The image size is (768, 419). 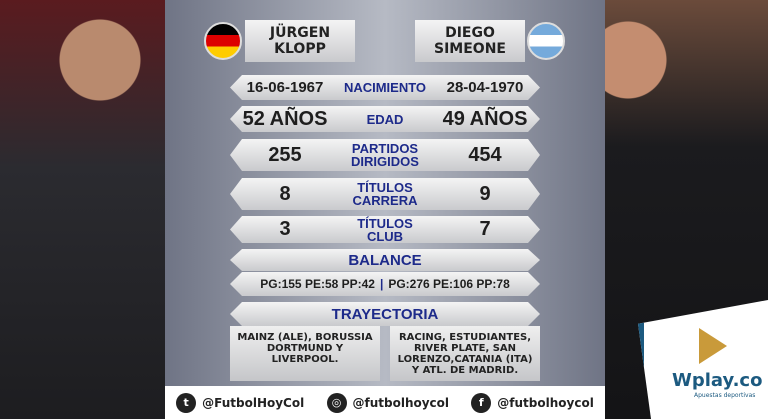 I want to click on play-icon, so click(x=713, y=346).